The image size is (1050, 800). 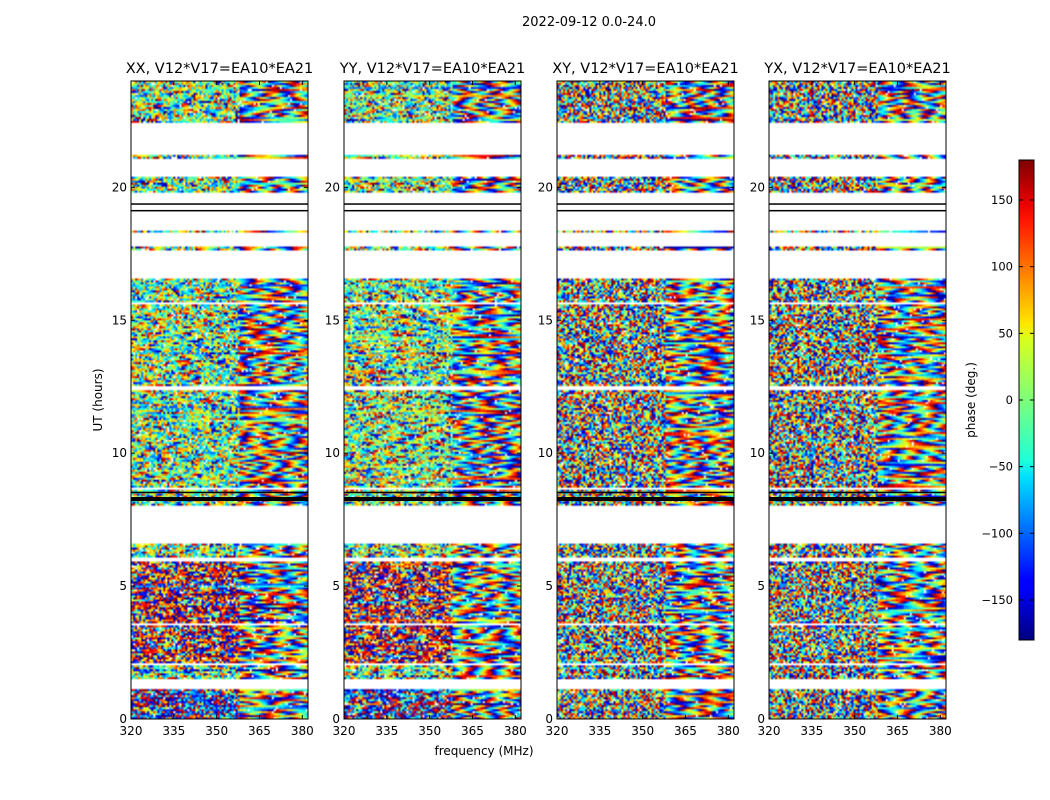 I want to click on y-axis-label: UT (hours), so click(x=98, y=399).